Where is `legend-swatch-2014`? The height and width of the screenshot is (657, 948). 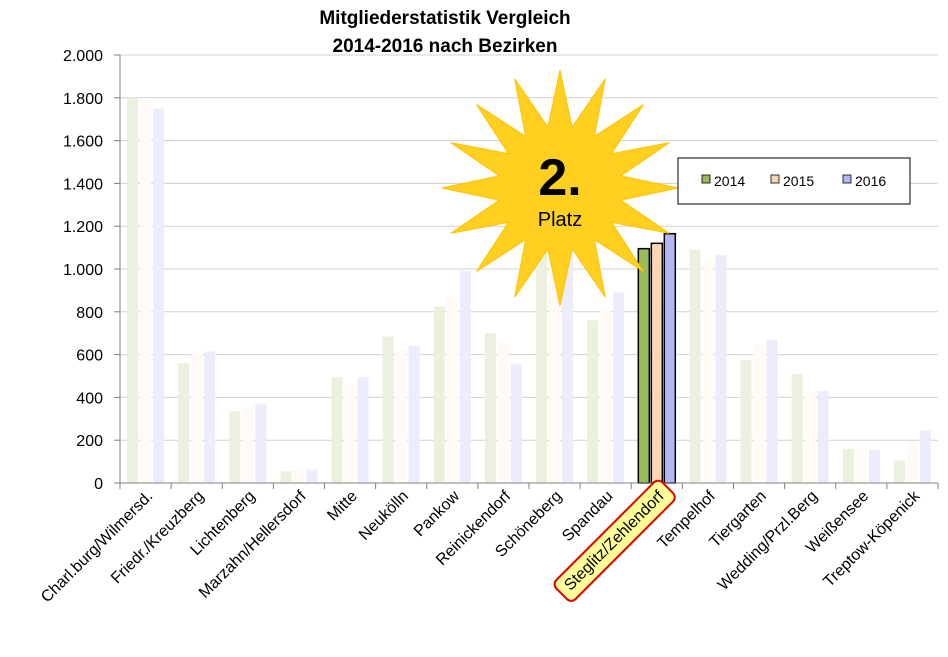
legend-swatch-2014 is located at coordinates (706, 179).